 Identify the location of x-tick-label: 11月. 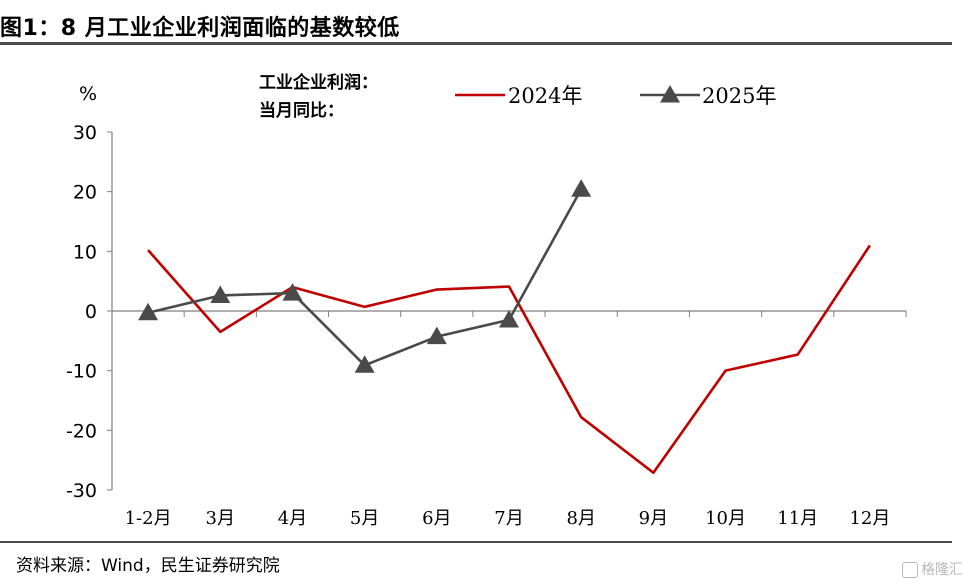
(797, 518).